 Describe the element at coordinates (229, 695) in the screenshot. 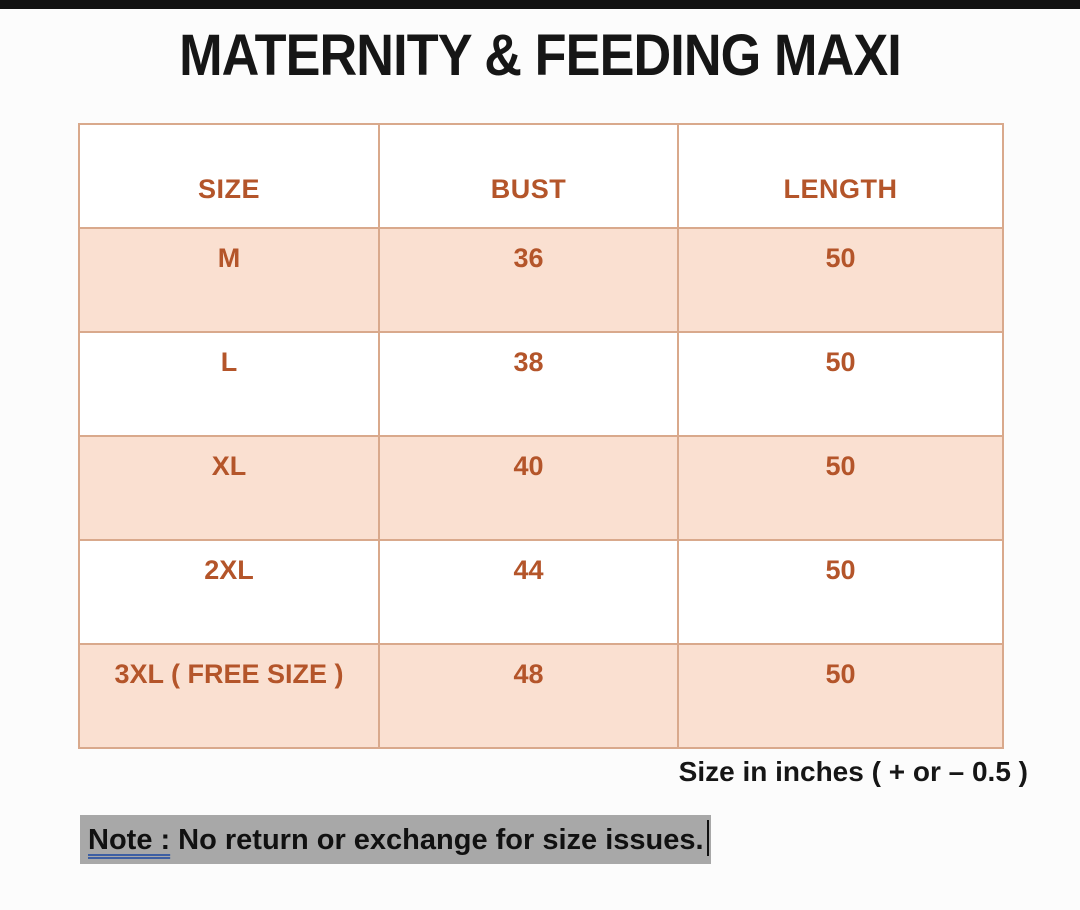

I see `cell-size: 3XL ( FREE SIZE )` at that location.